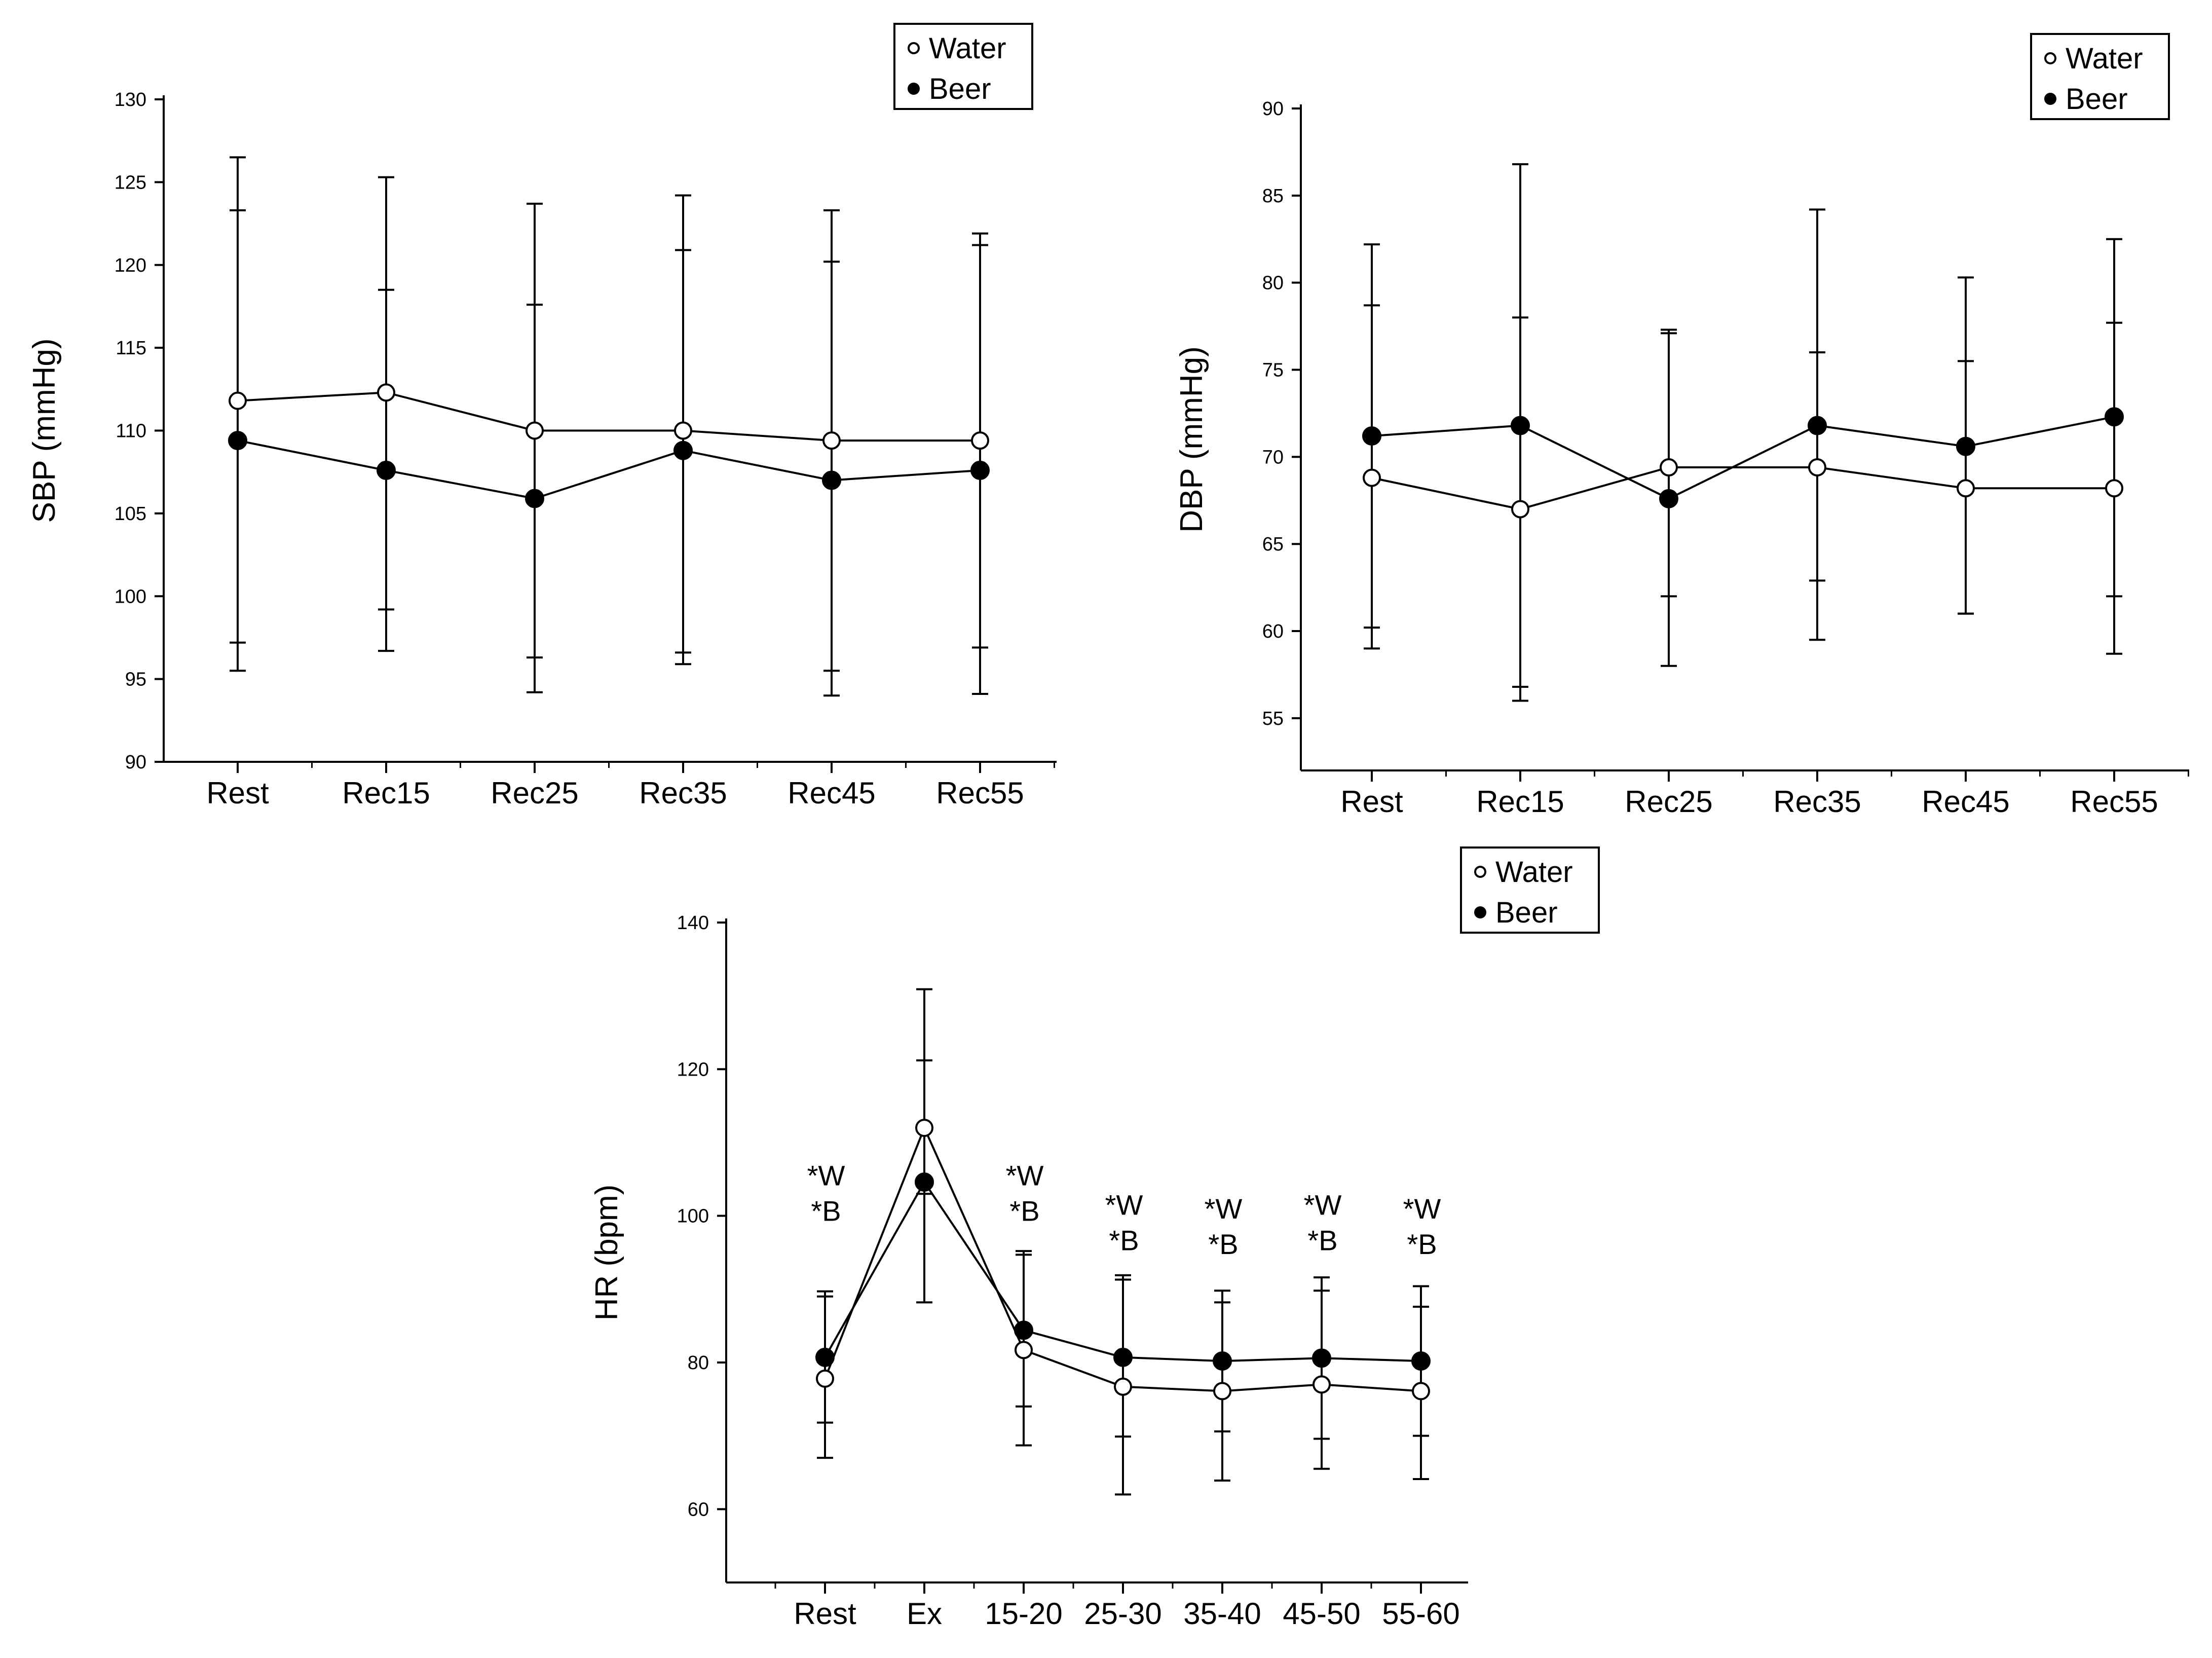 The width and height of the screenshot is (2212, 1658). What do you see at coordinates (1273, 457) in the screenshot?
I see `dbp-y-tick-label: 70` at bounding box center [1273, 457].